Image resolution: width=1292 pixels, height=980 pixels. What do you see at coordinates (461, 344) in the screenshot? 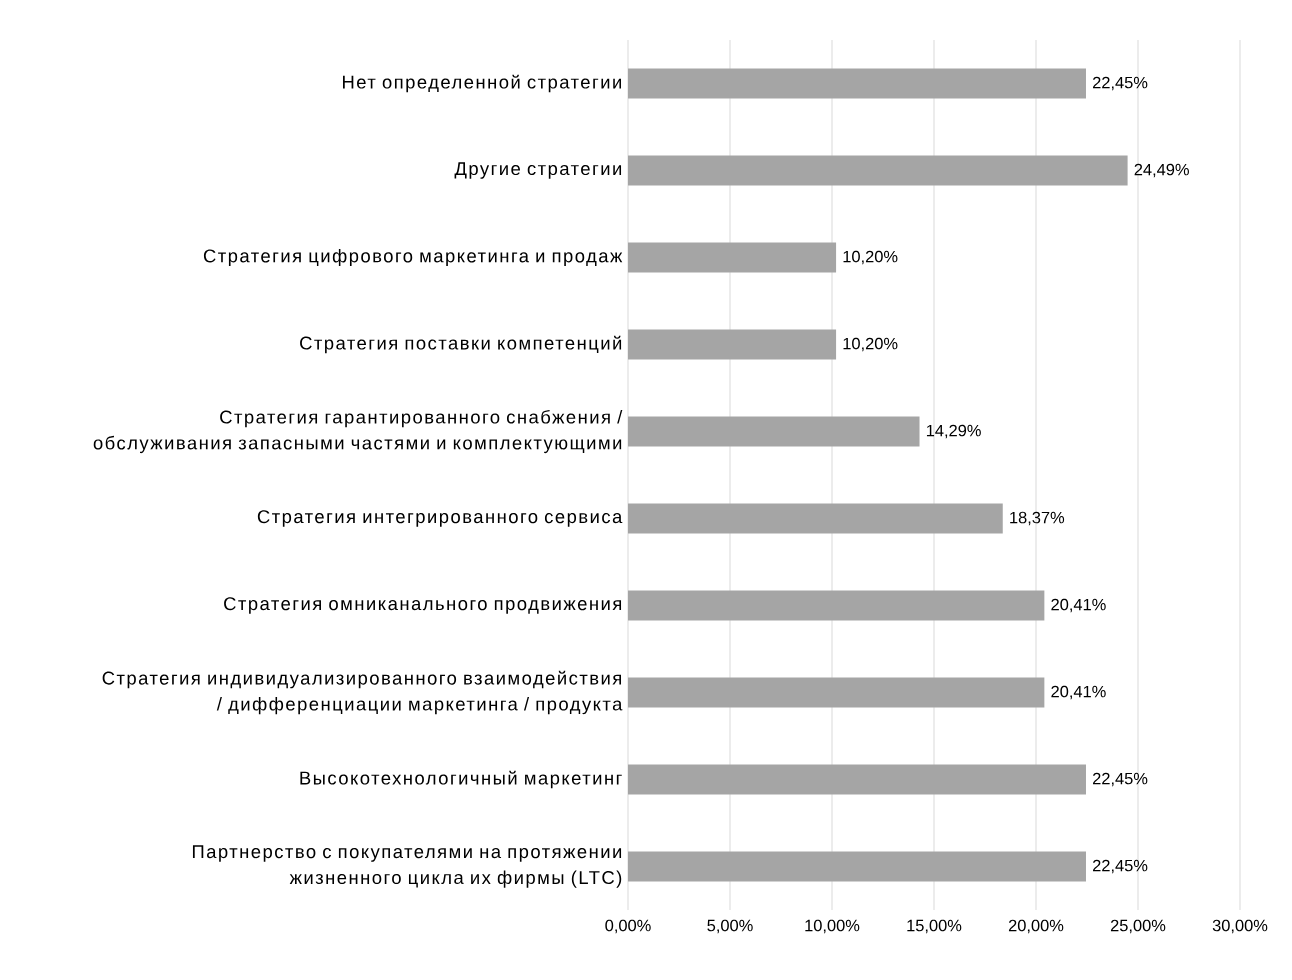
I see `y-tick-label: Стратегия поставки компетенций` at bounding box center [461, 344].